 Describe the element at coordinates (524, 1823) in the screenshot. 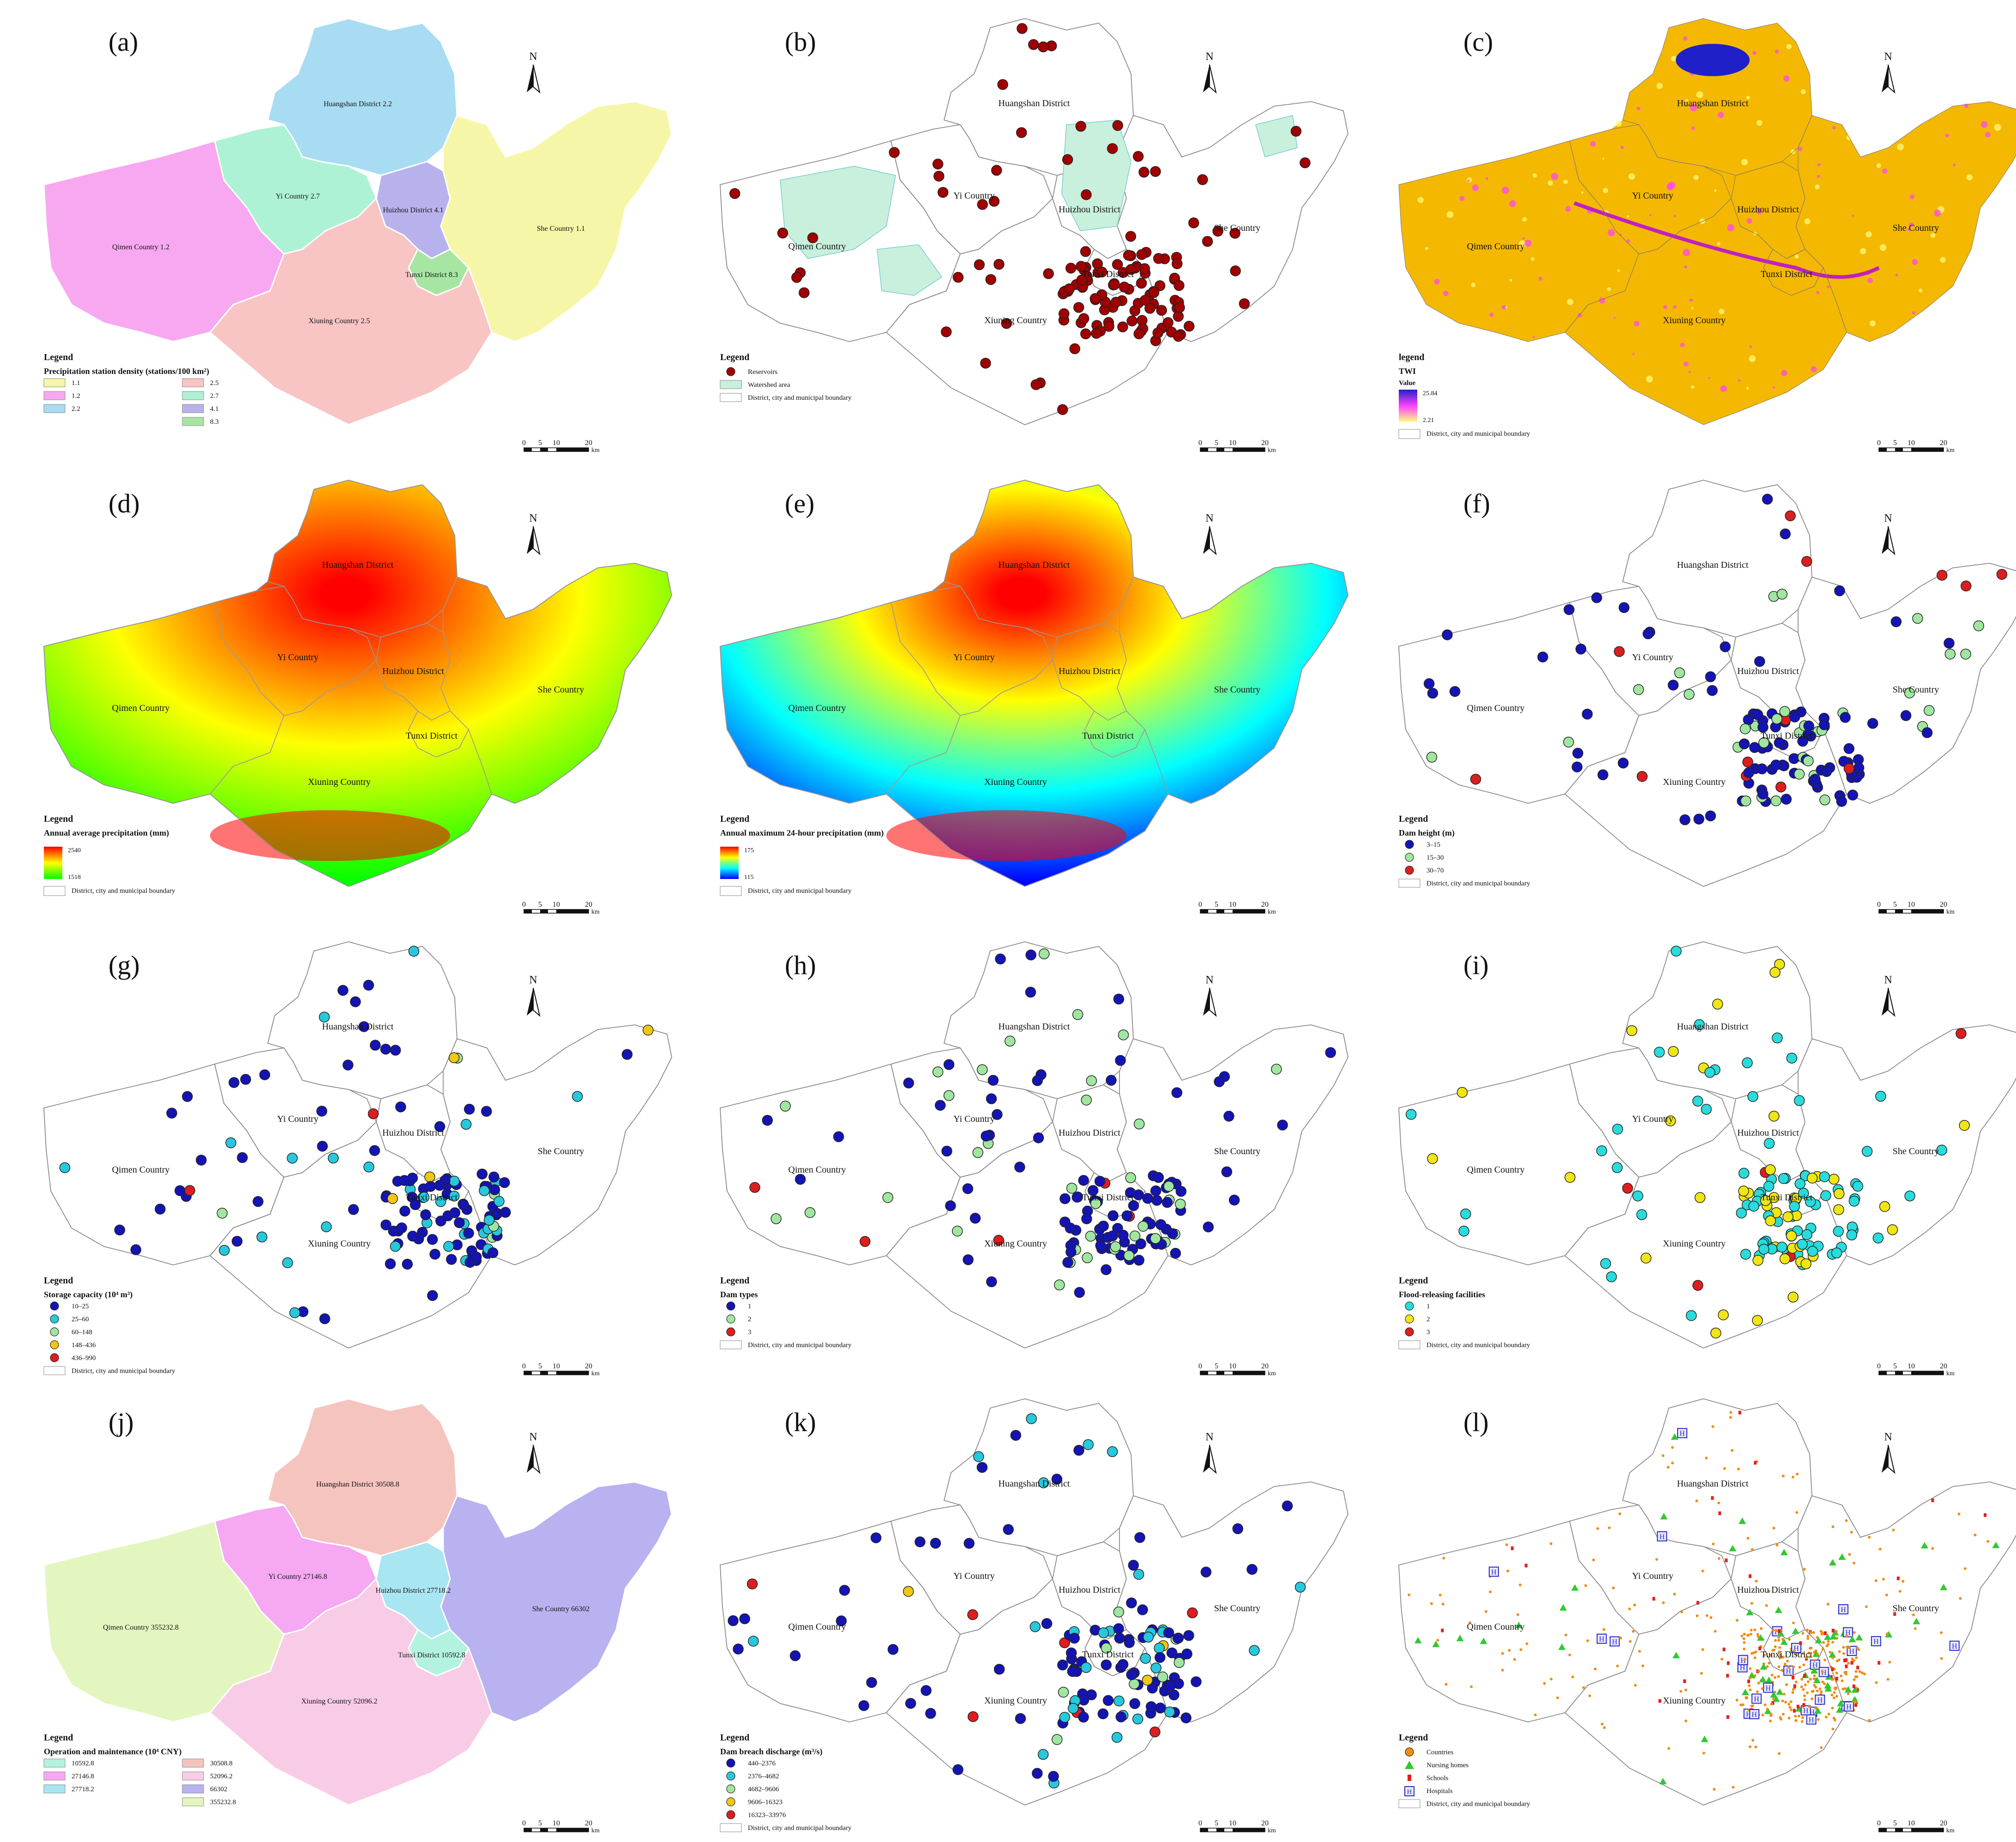

I see `scale-tick: 0` at that location.